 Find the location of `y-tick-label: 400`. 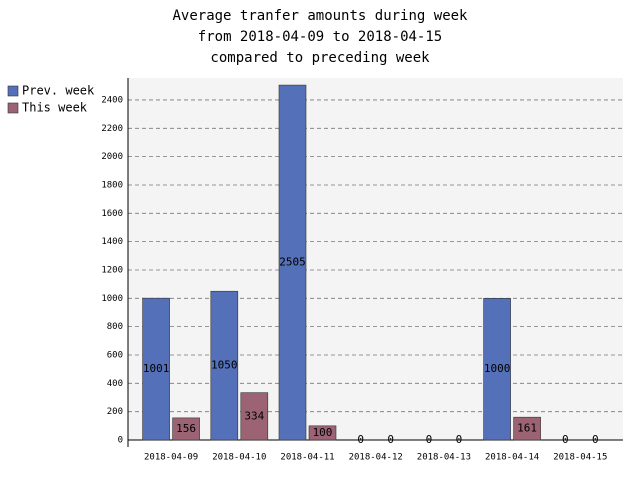

y-tick-label: 400 is located at coordinates (115, 384).